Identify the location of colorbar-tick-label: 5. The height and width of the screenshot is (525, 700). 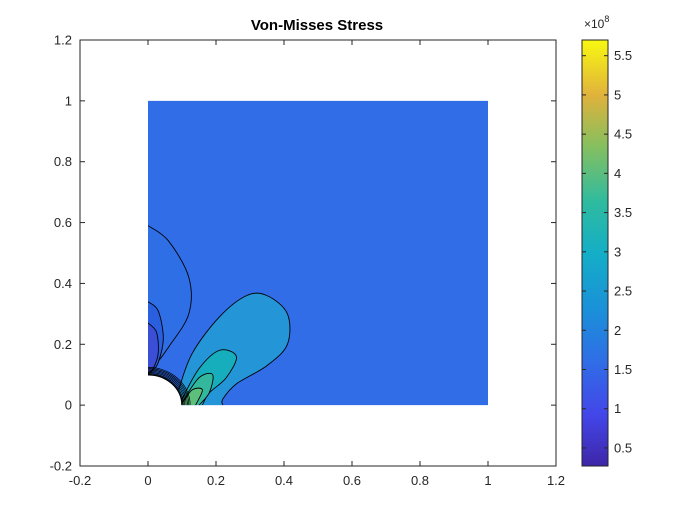
(617, 94).